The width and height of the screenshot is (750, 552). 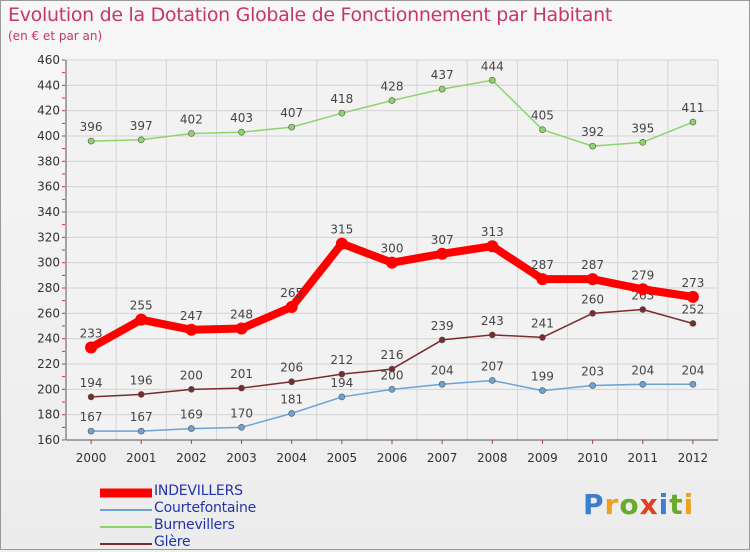 What do you see at coordinates (91, 383) in the screenshot?
I see `data-label: 194` at bounding box center [91, 383].